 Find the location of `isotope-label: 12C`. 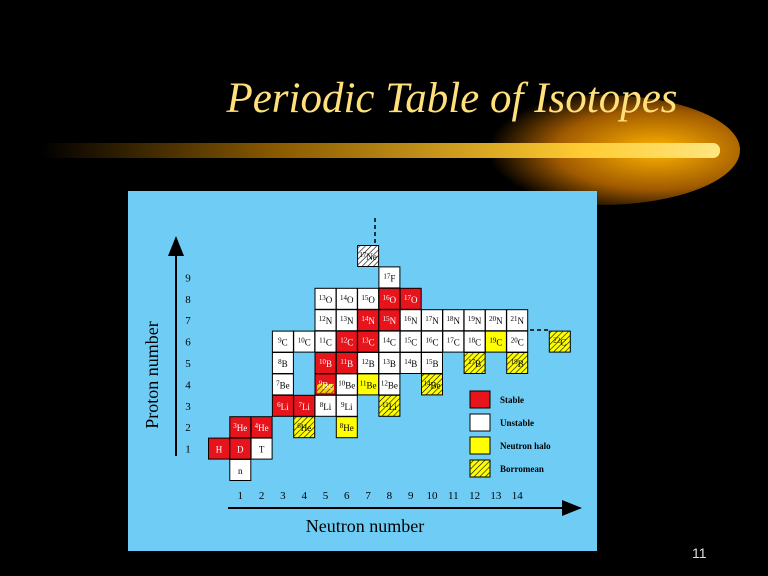

isotope-label: 12C is located at coordinates (346, 342).